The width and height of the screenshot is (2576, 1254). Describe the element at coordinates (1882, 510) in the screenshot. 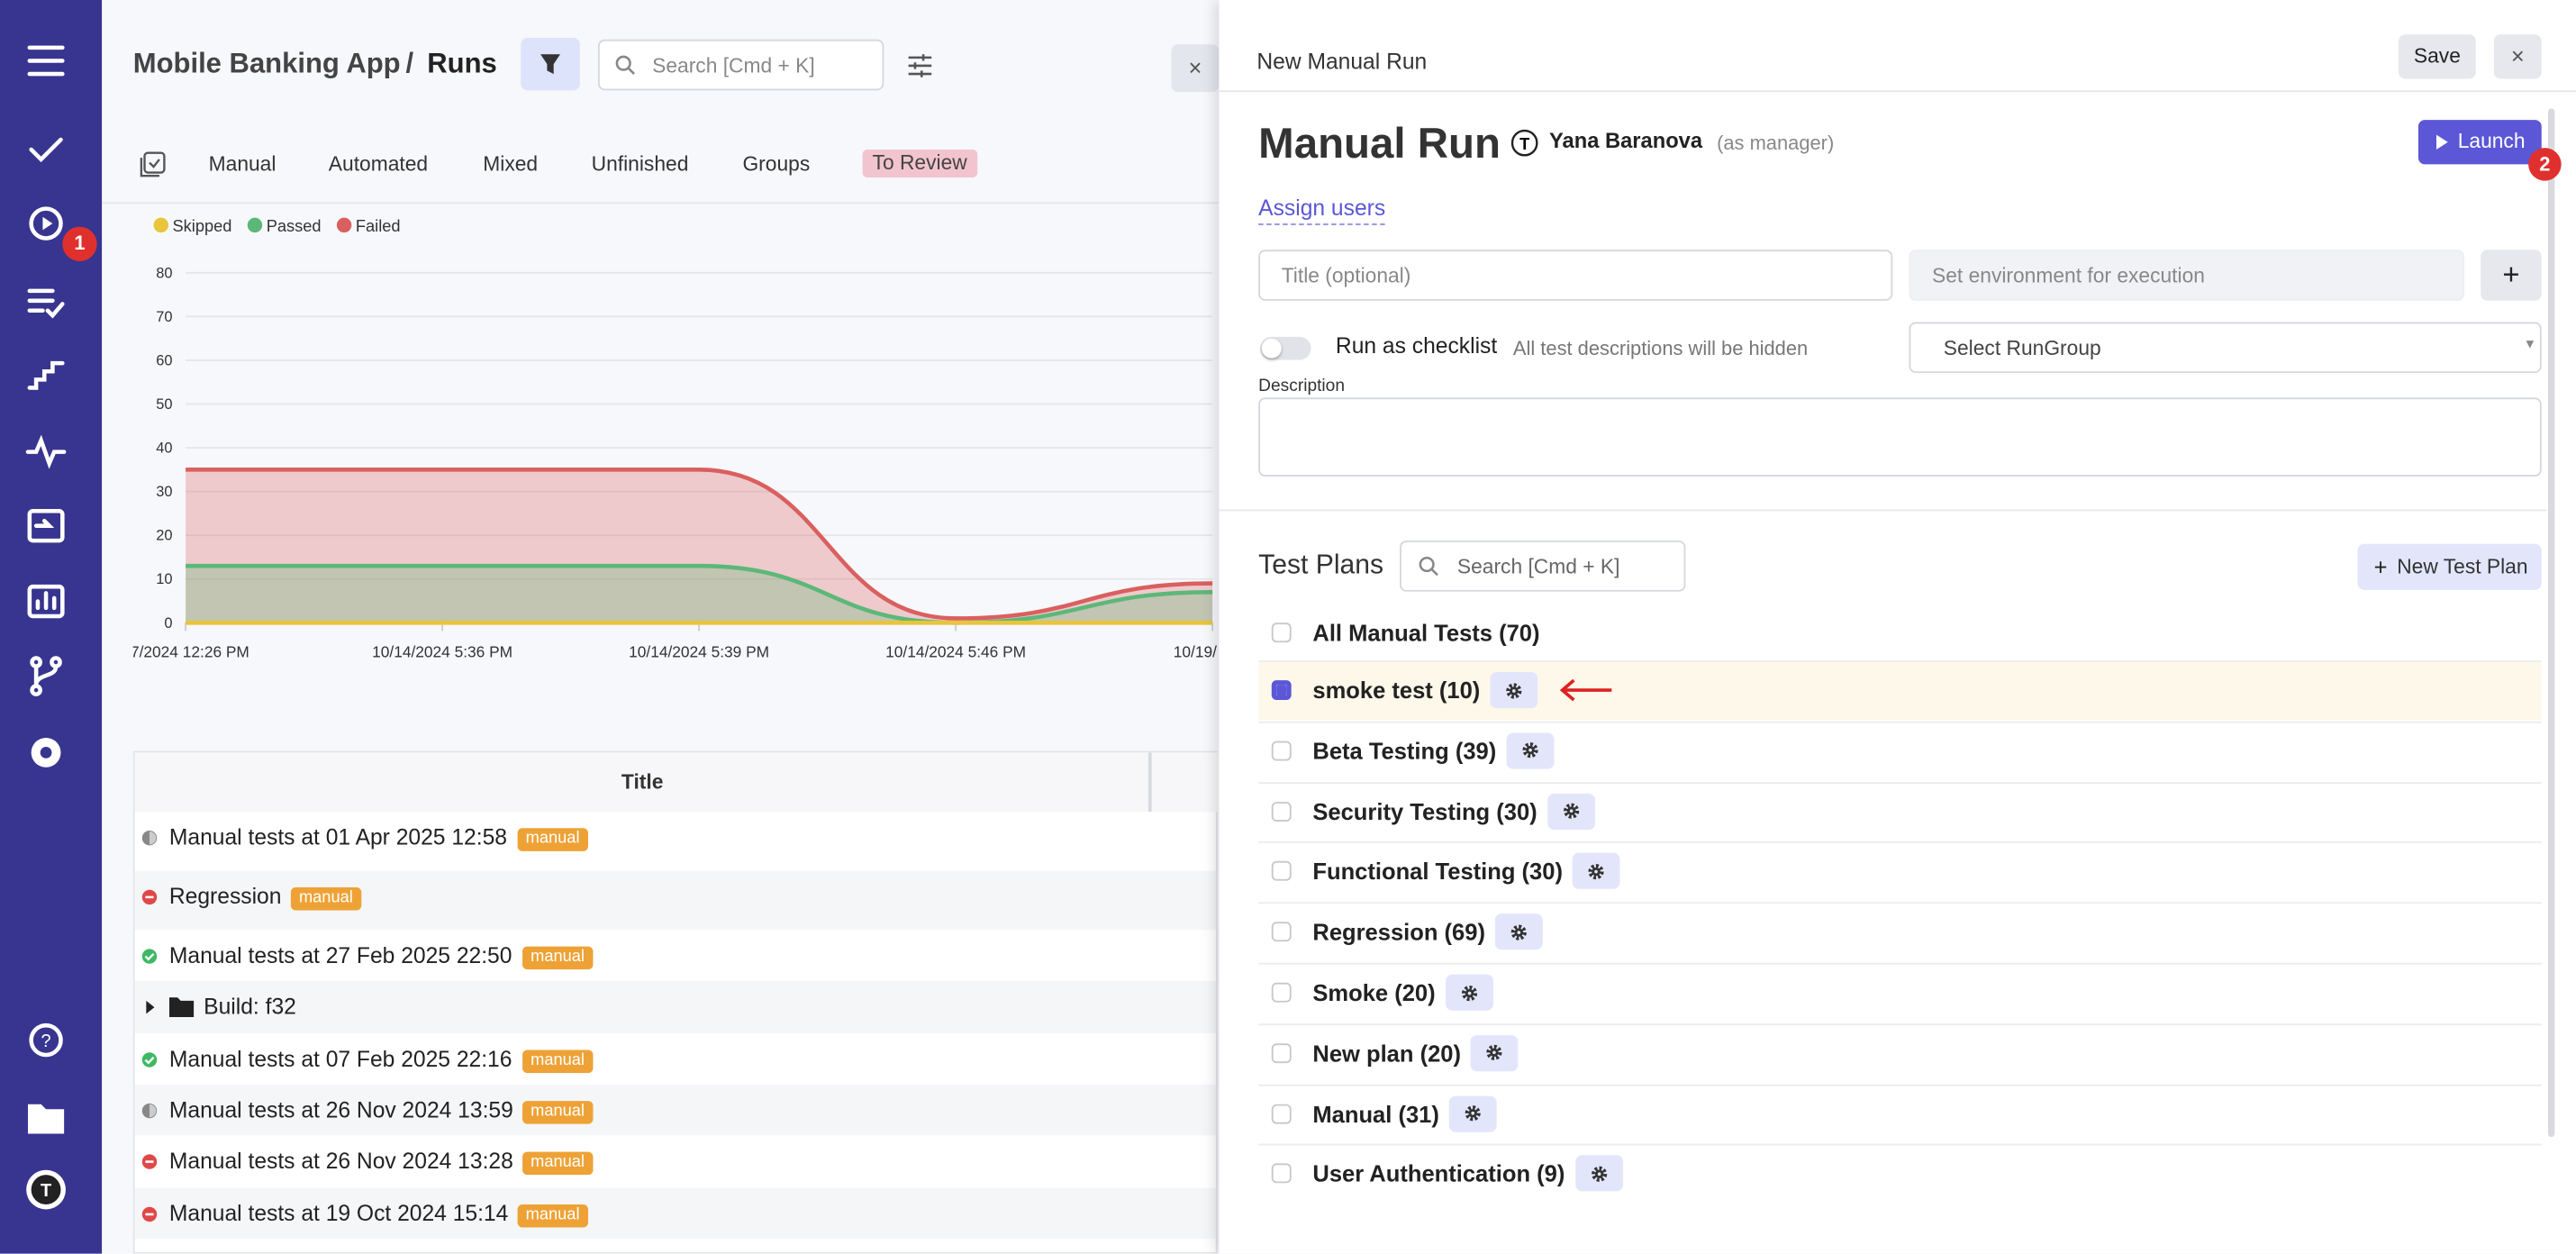

I see `divider` at that location.